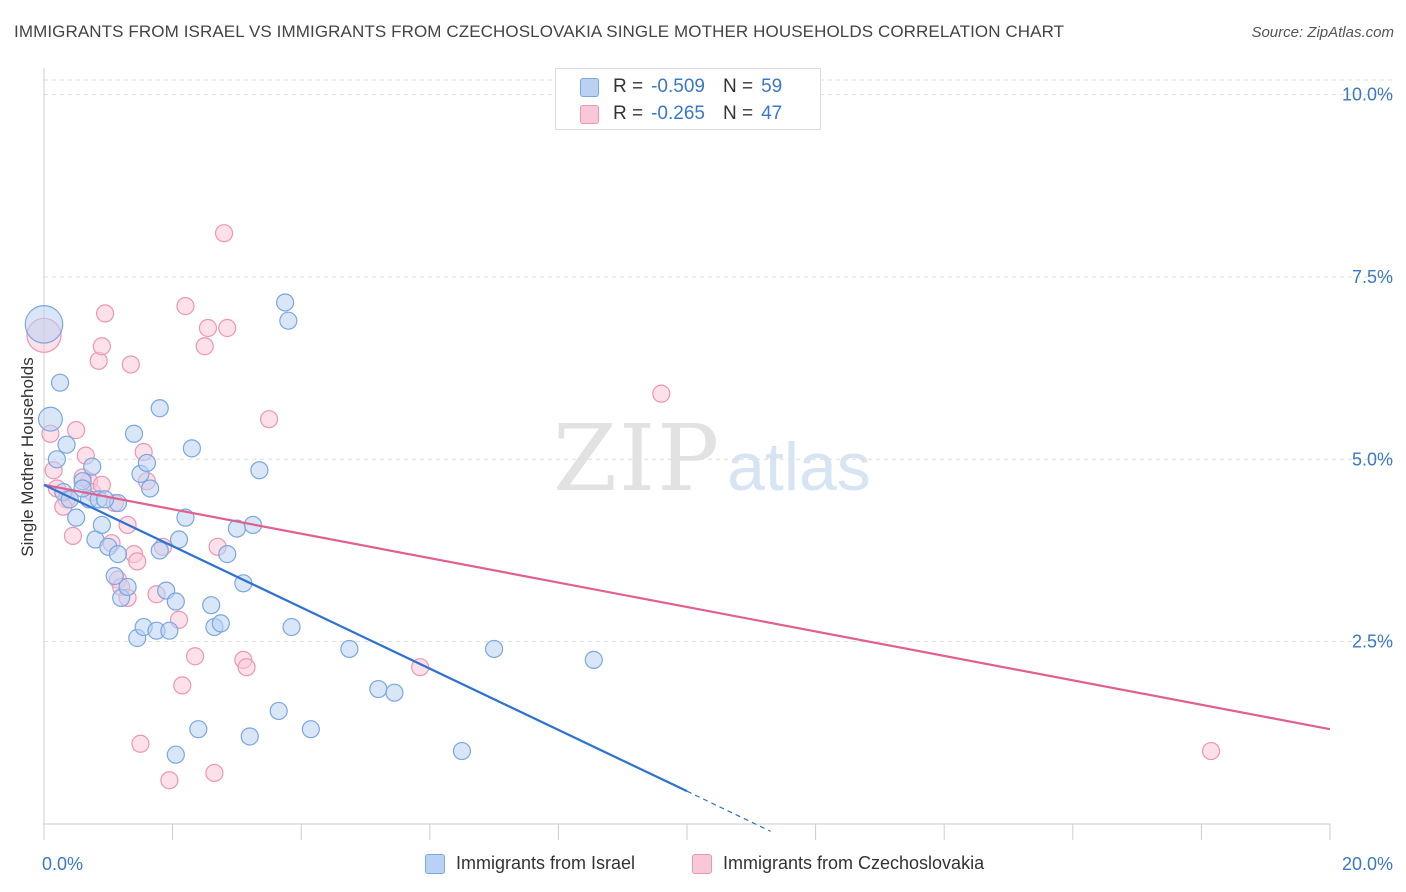 The image size is (1406, 892). What do you see at coordinates (1372, 459) in the screenshot?
I see `y-tick-label: 5.0%` at bounding box center [1372, 459].